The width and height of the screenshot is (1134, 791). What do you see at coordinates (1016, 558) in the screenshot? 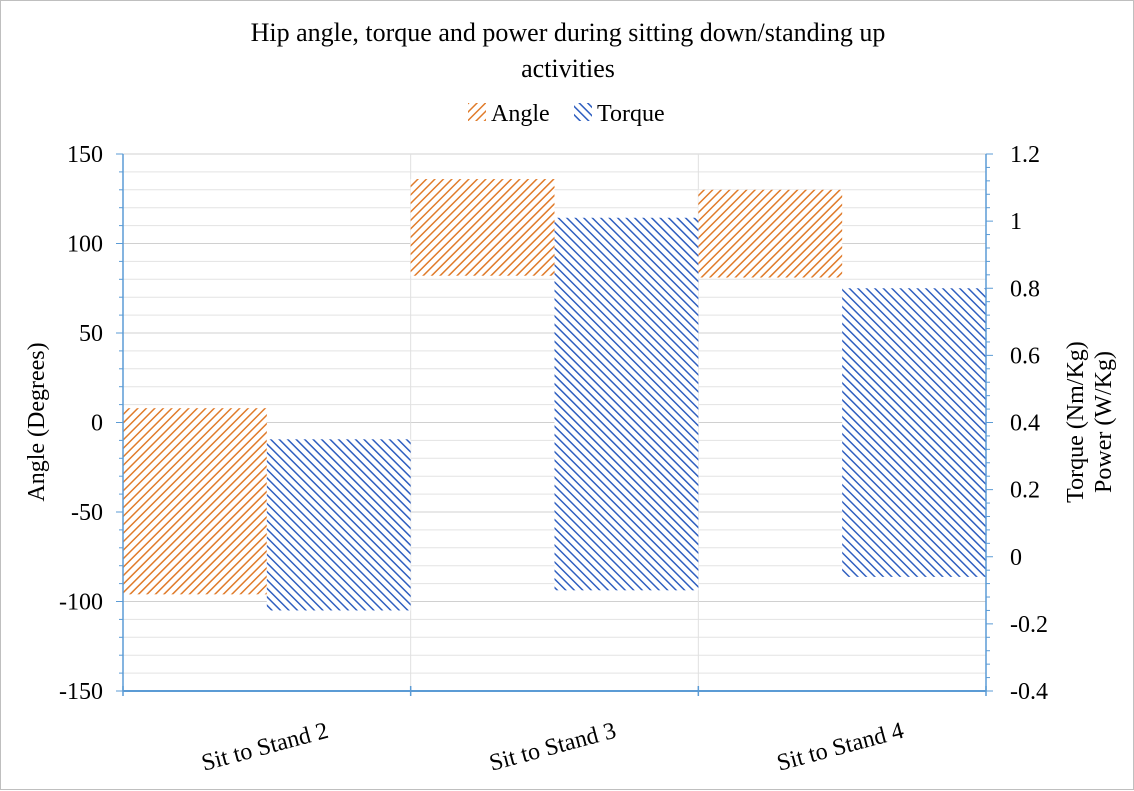
I see `right-tick-label: 0` at bounding box center [1016, 558].